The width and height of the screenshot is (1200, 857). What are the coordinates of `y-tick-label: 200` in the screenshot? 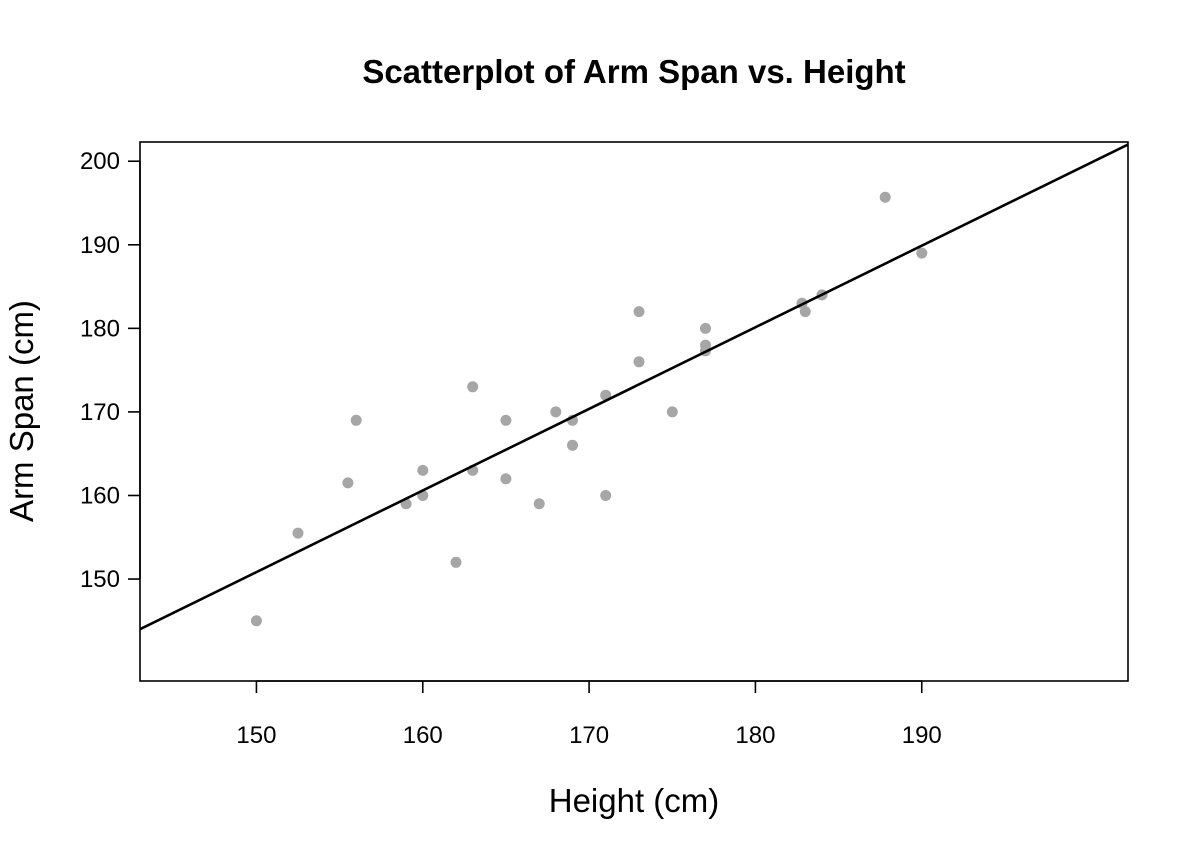 It's located at (100, 161).